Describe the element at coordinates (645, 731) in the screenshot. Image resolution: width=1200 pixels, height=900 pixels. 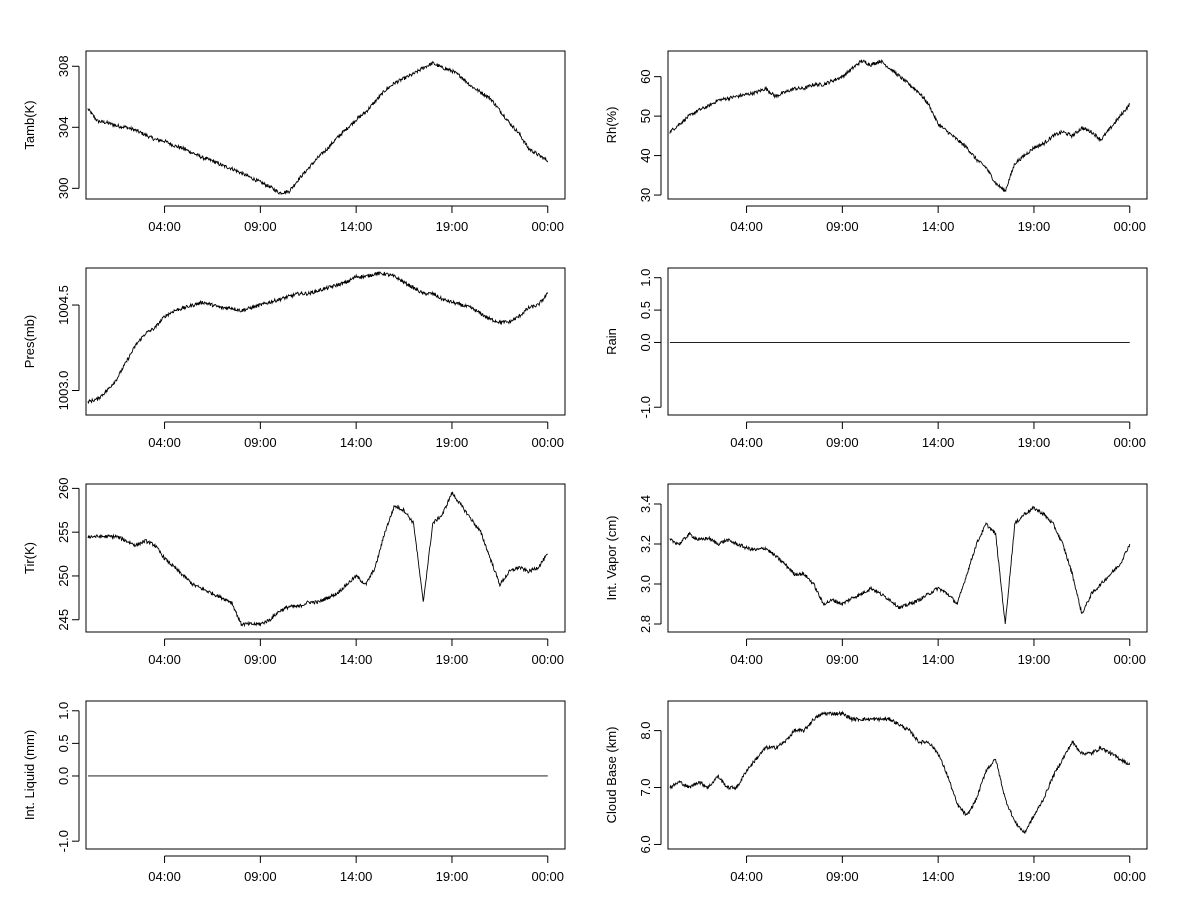
I see `y-tick-label: 8.0` at that location.